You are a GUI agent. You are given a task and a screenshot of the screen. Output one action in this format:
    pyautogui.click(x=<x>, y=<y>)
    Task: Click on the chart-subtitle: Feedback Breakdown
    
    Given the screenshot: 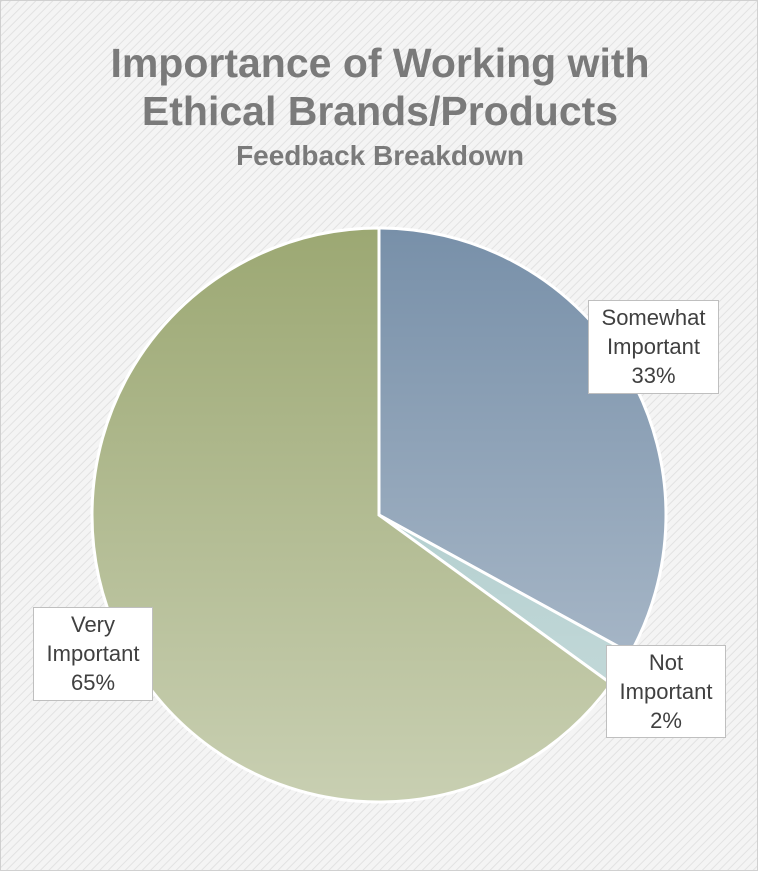 What is the action you would take?
    pyautogui.click(x=380, y=155)
    